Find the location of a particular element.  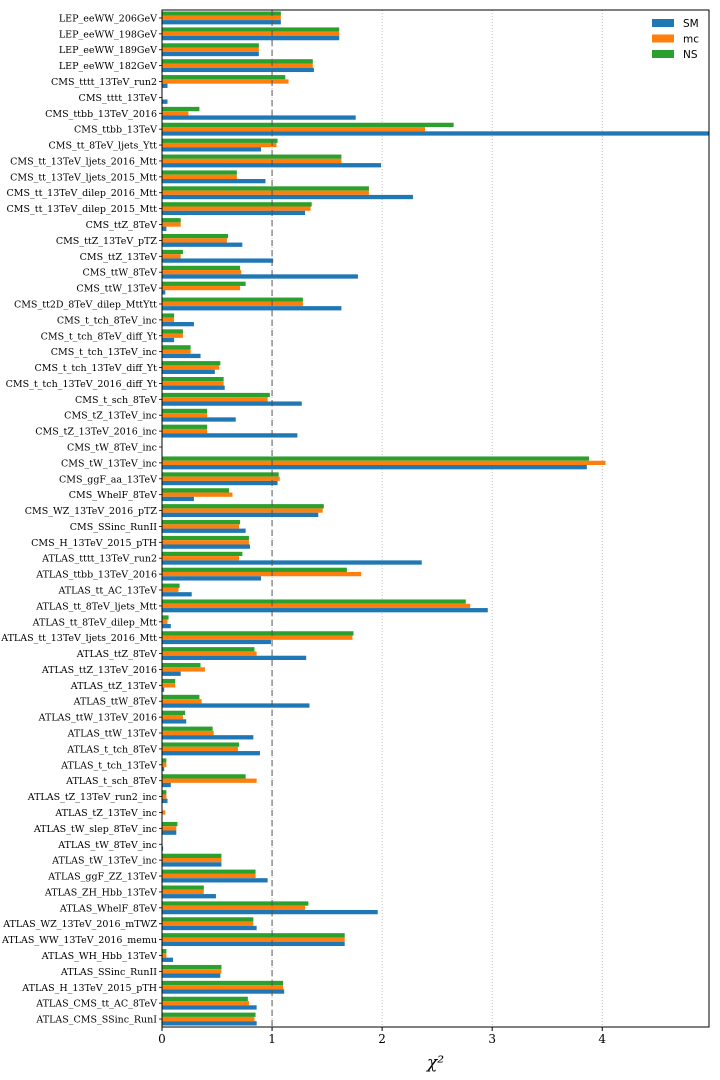

bar-SM-ATLAS_SSinc_RunII is located at coordinates (191, 975).